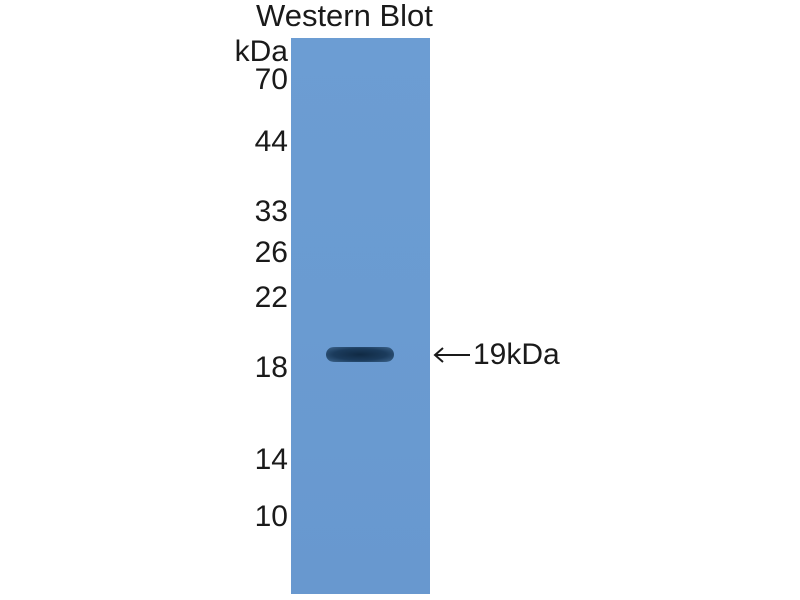 The height and width of the screenshot is (600, 800). What do you see at coordinates (271, 367) in the screenshot?
I see `marker-18: 18` at bounding box center [271, 367].